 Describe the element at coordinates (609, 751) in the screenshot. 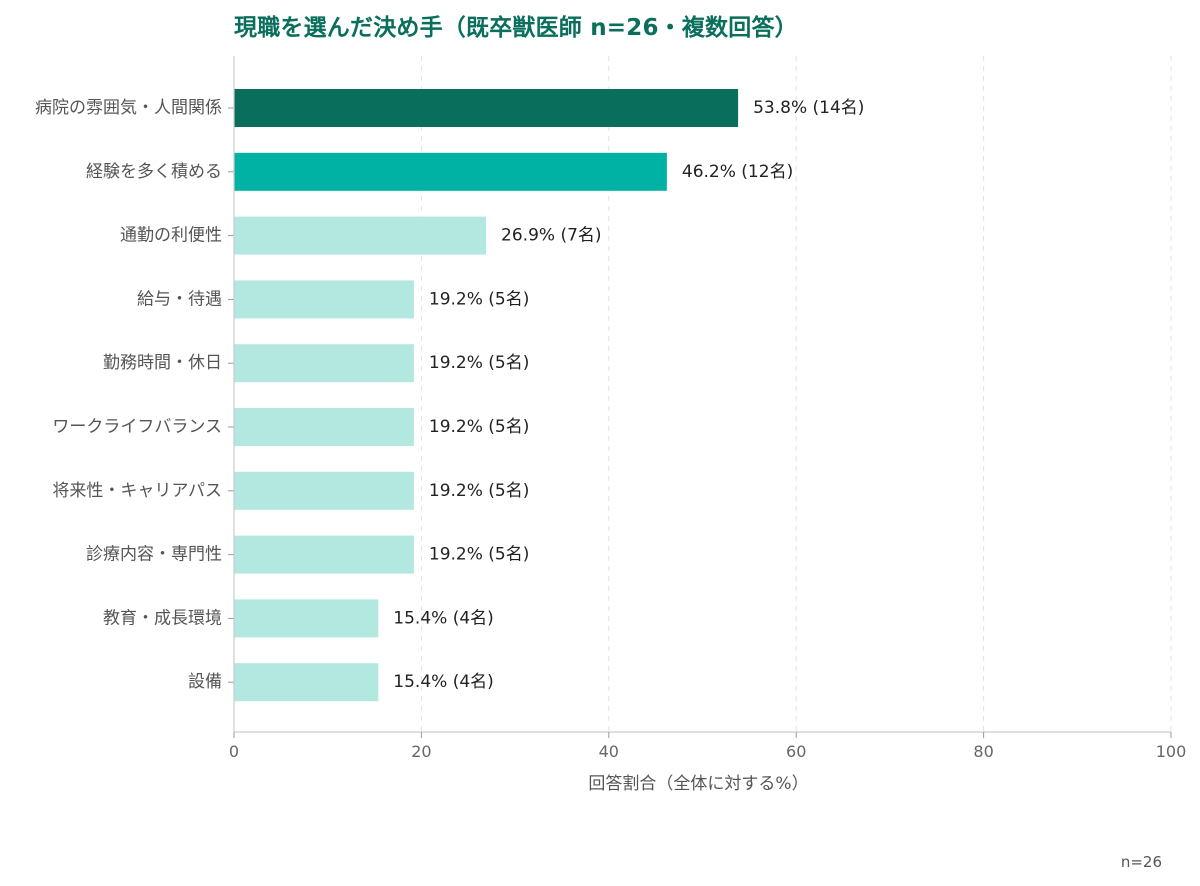

I see `x-tick-label: 40` at that location.